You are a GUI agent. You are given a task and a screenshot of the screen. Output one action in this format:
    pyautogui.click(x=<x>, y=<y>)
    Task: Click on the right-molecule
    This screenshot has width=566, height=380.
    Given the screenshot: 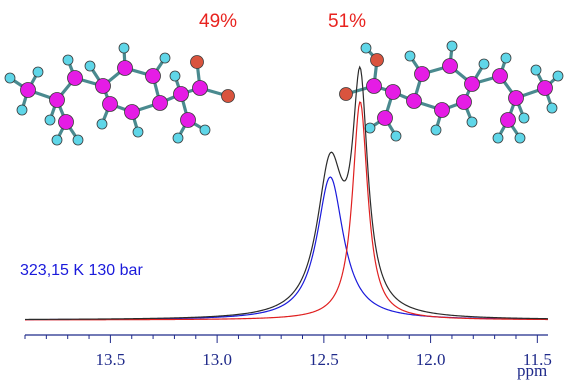 What is the action you would take?
    pyautogui.click(x=451, y=92)
    